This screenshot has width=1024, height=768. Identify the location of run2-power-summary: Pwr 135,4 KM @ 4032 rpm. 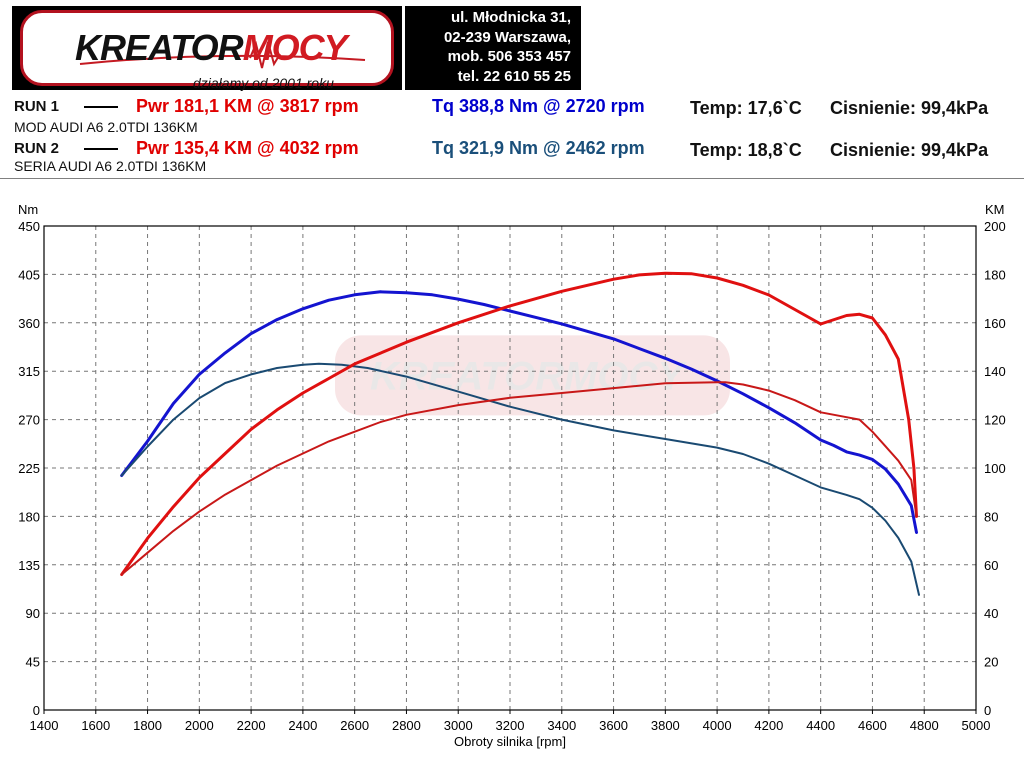
(247, 148).